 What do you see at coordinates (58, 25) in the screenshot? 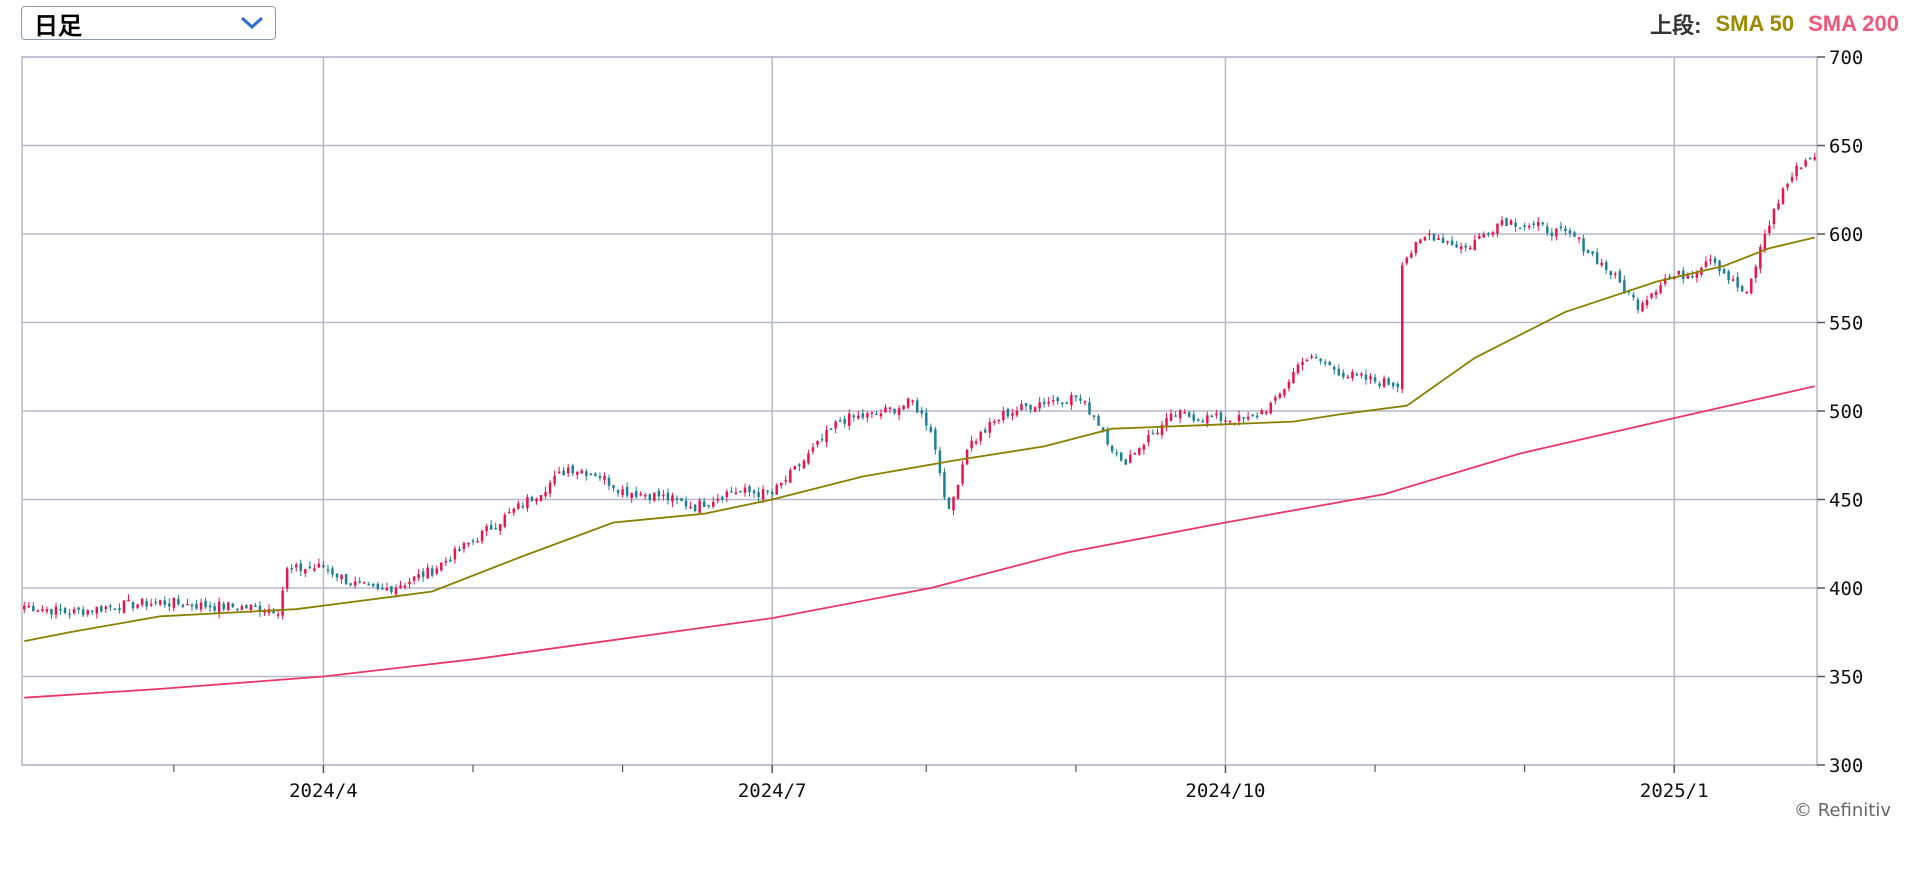
I see `period-select-value: 日足` at bounding box center [58, 25].